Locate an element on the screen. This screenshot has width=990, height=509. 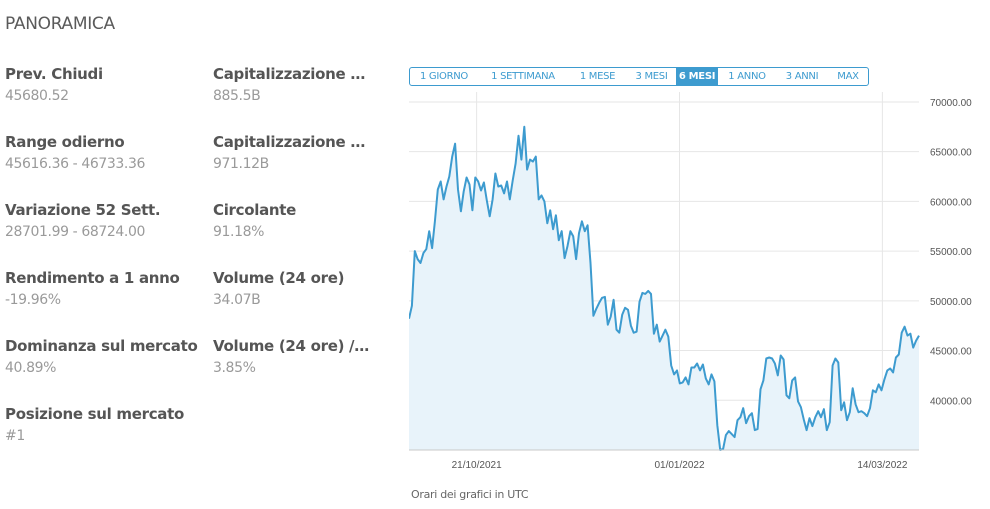
stat-label: Dominanza sul mercato is located at coordinates (101, 346).